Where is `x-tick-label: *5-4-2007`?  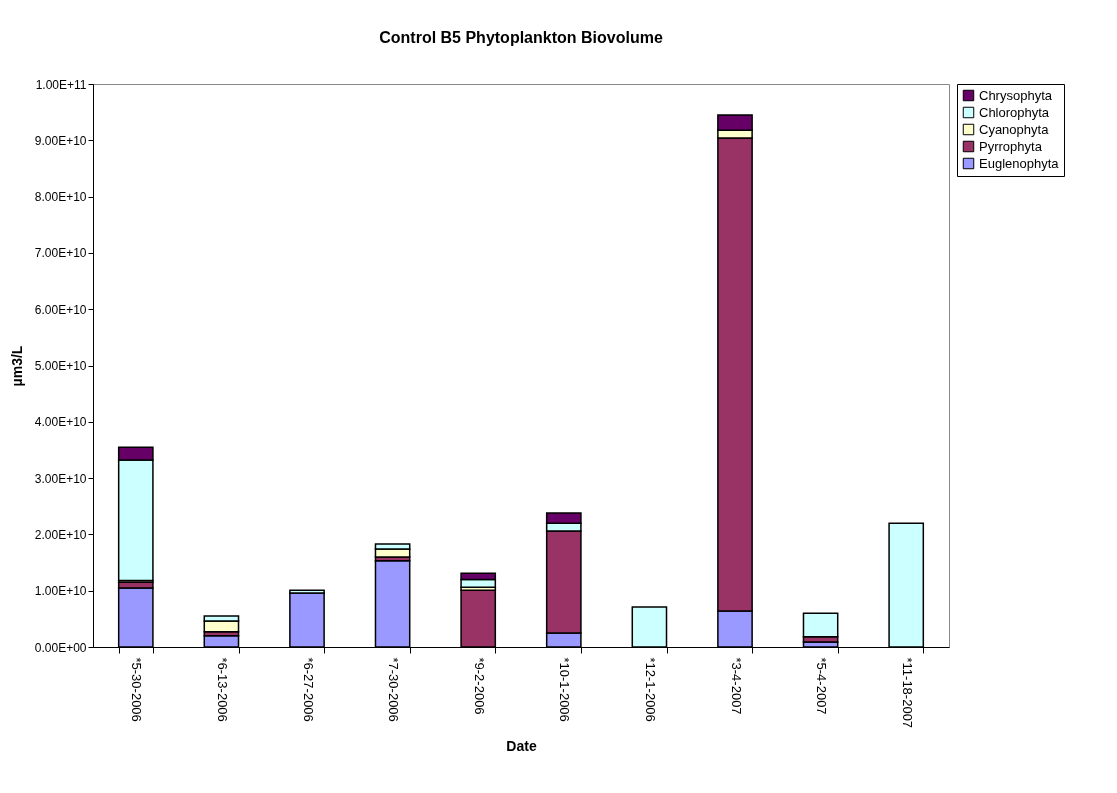 x-tick-label: *5-4-2007 is located at coordinates (822, 686).